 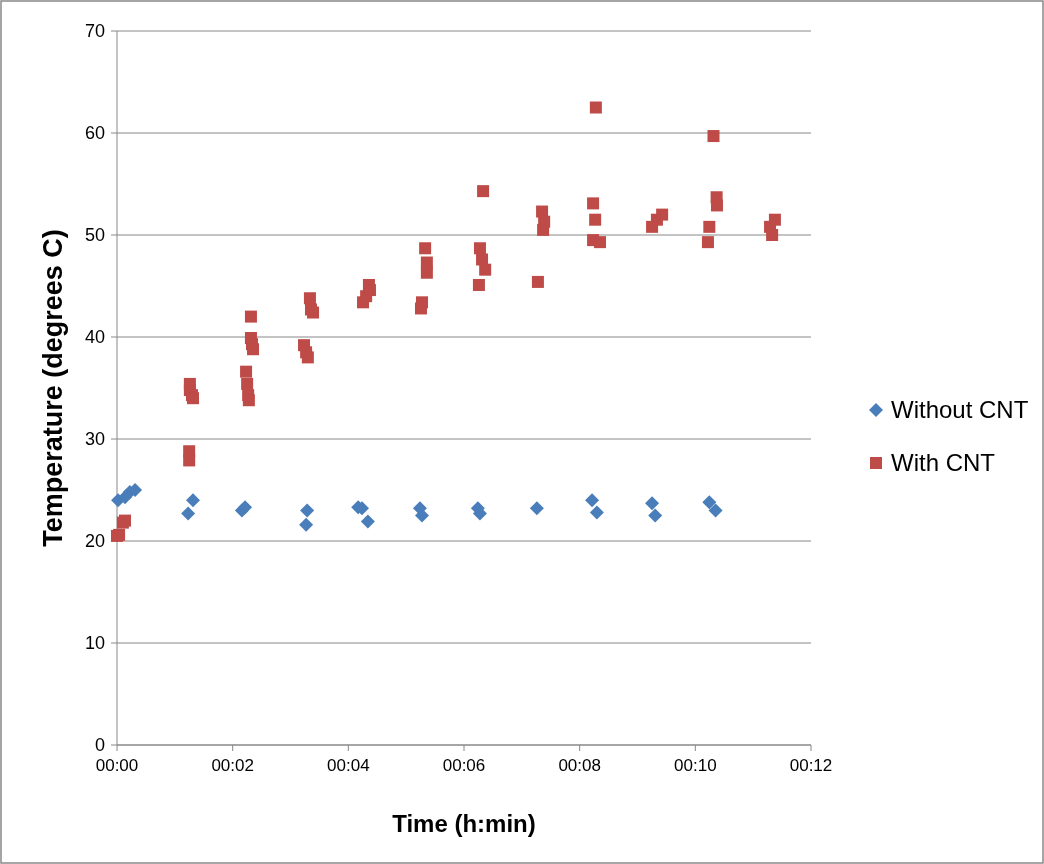 I want to click on y-tick-label: 10, so click(x=94, y=643).